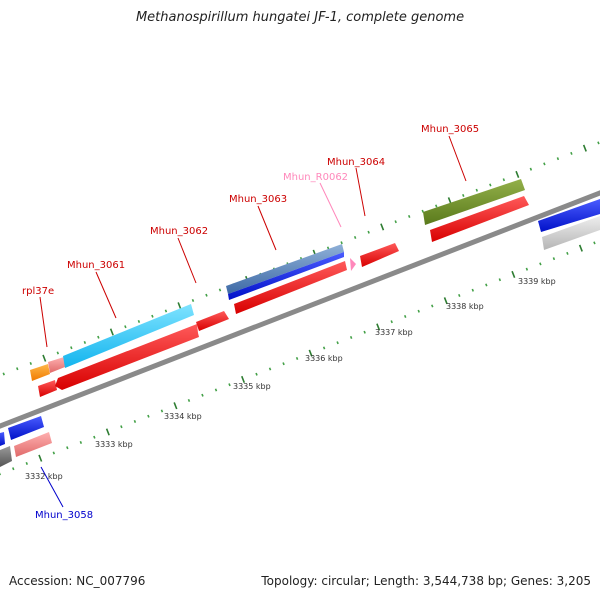  I want to click on gene-arrow-cyan, so click(128, 336).